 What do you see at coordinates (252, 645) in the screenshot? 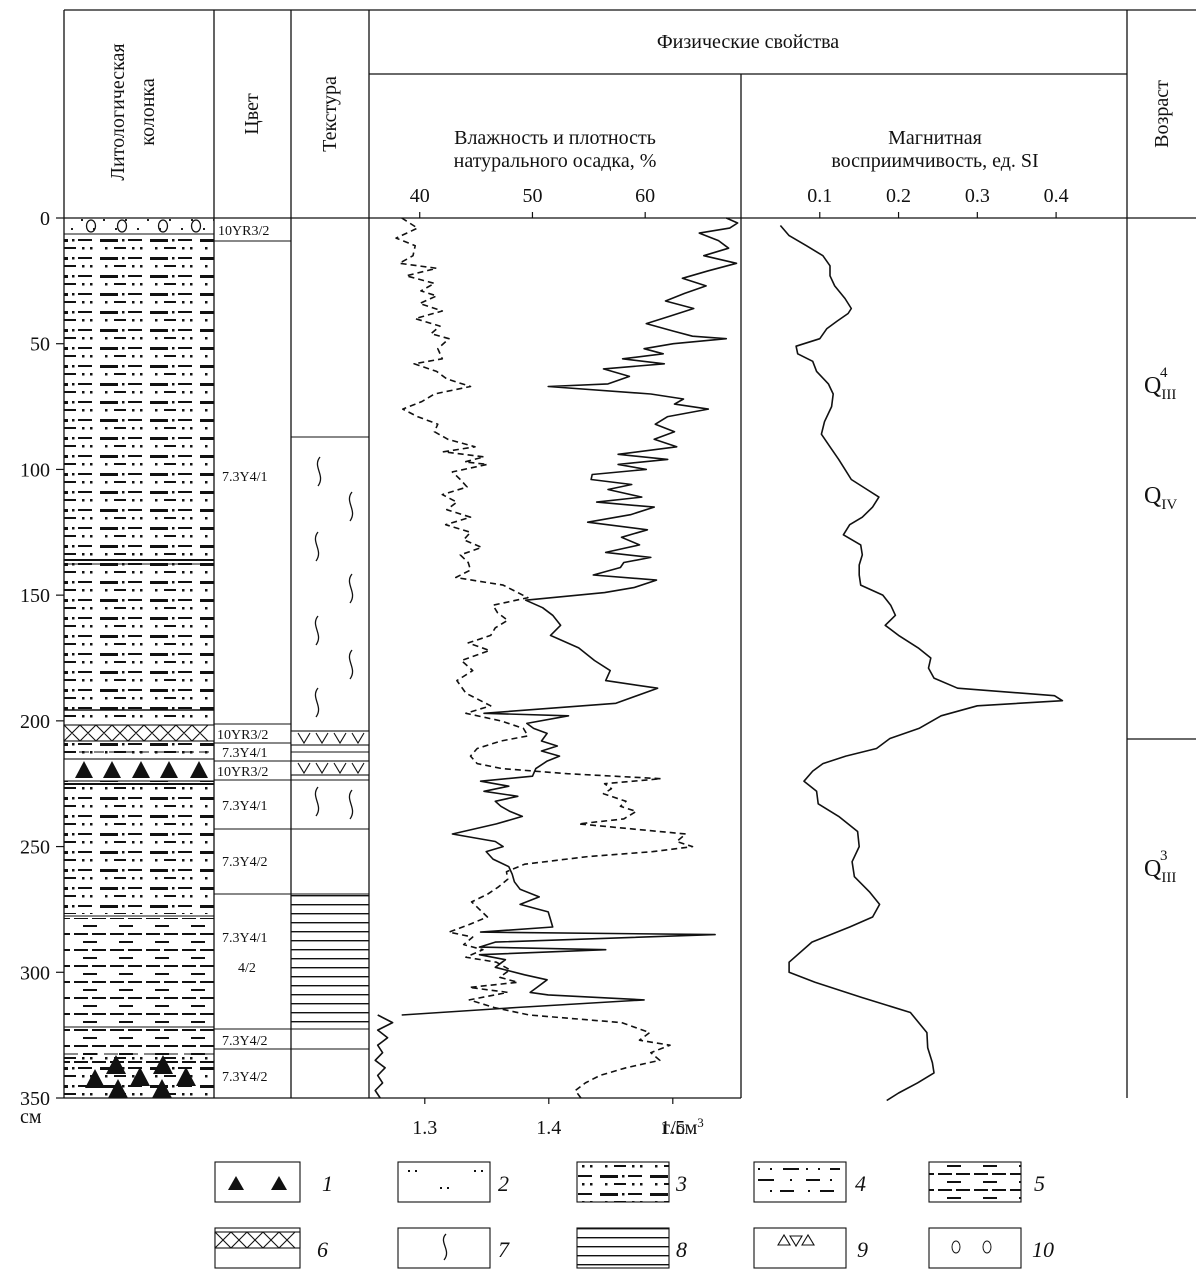
I see `color-column` at bounding box center [252, 645].